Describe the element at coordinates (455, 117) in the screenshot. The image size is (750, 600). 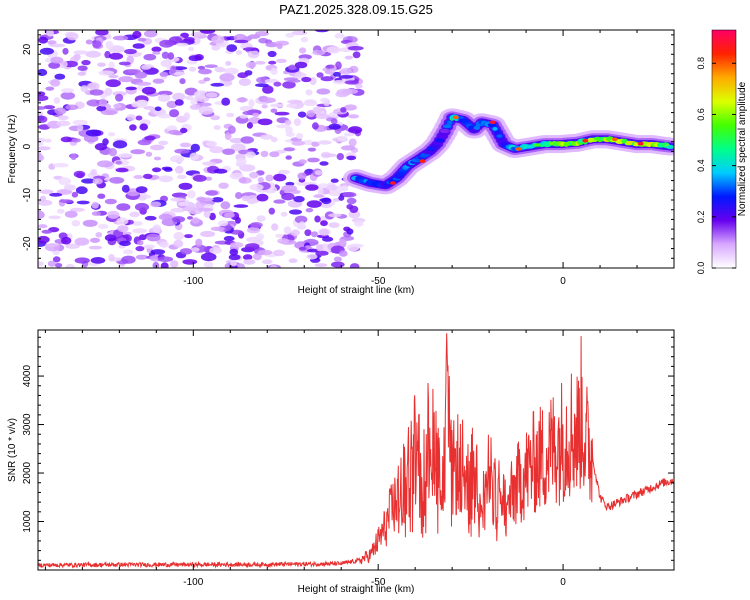
I see `signal-hotspot` at that location.